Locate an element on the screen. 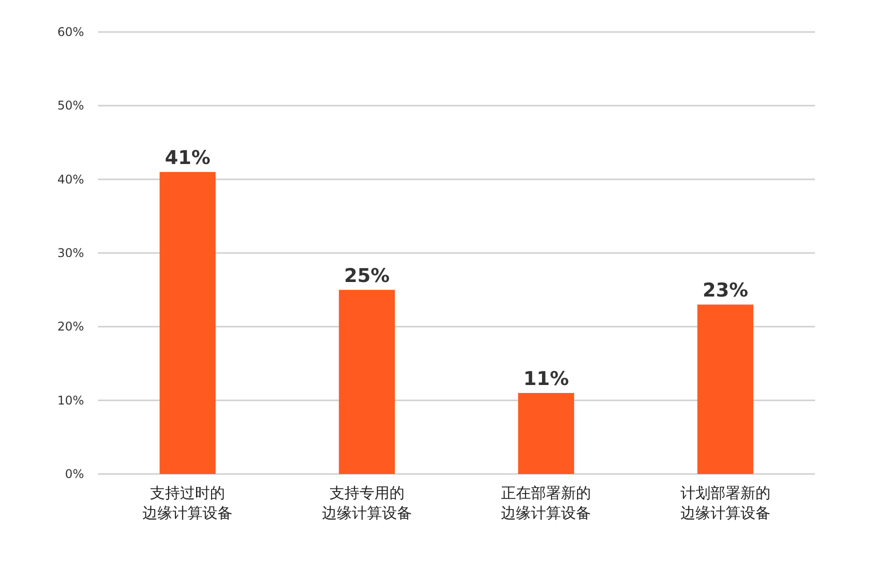 Image resolution: width=881 pixels, height=563 pixels. data-label: 41% is located at coordinates (187, 157).